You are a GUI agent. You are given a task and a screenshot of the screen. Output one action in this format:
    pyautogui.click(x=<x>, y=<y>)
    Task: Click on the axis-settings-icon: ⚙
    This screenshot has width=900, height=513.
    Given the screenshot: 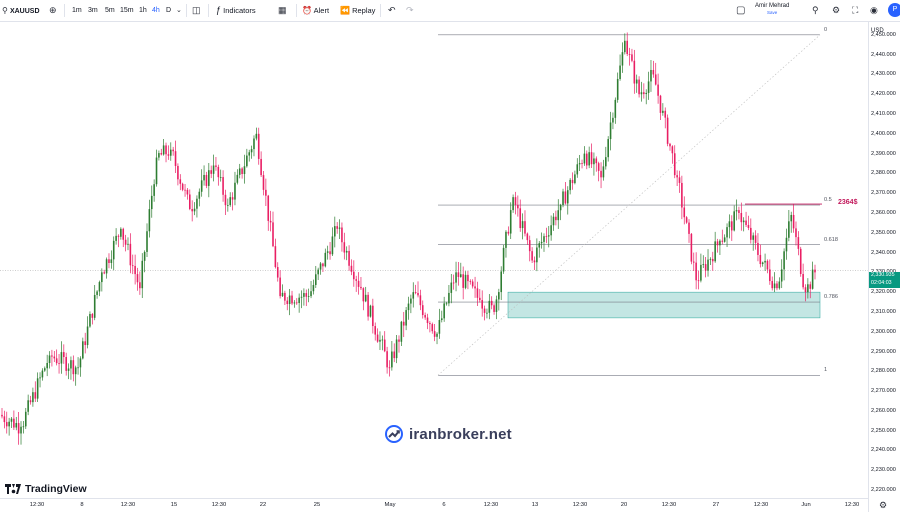 What is the action you would take?
    pyautogui.click(x=883, y=505)
    